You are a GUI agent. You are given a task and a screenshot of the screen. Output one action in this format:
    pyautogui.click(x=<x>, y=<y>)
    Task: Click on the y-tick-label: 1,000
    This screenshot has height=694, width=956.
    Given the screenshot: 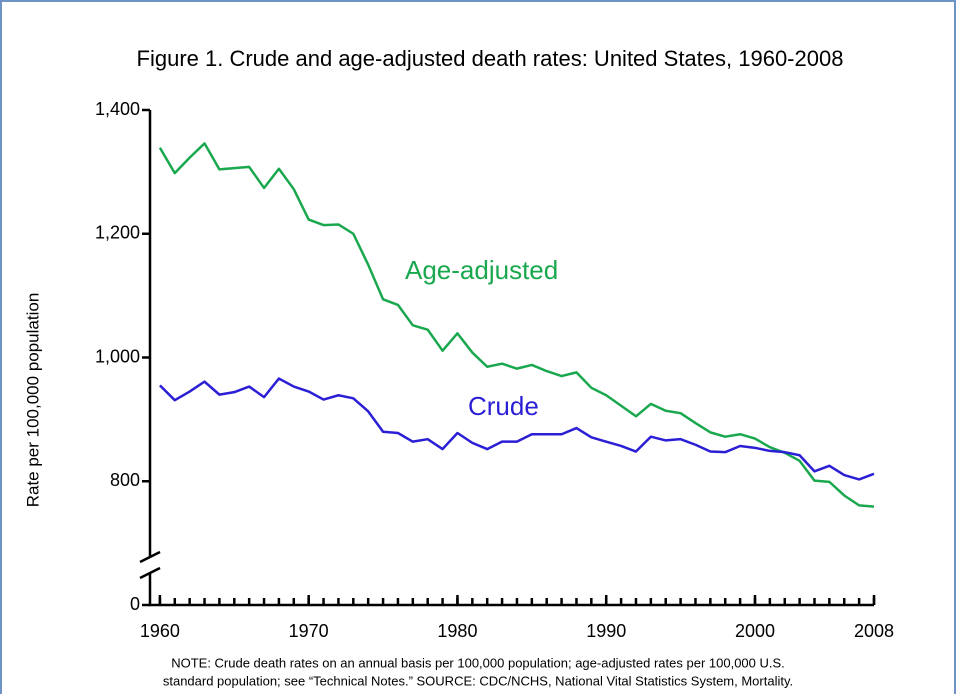 What is the action you would take?
    pyautogui.click(x=117, y=356)
    